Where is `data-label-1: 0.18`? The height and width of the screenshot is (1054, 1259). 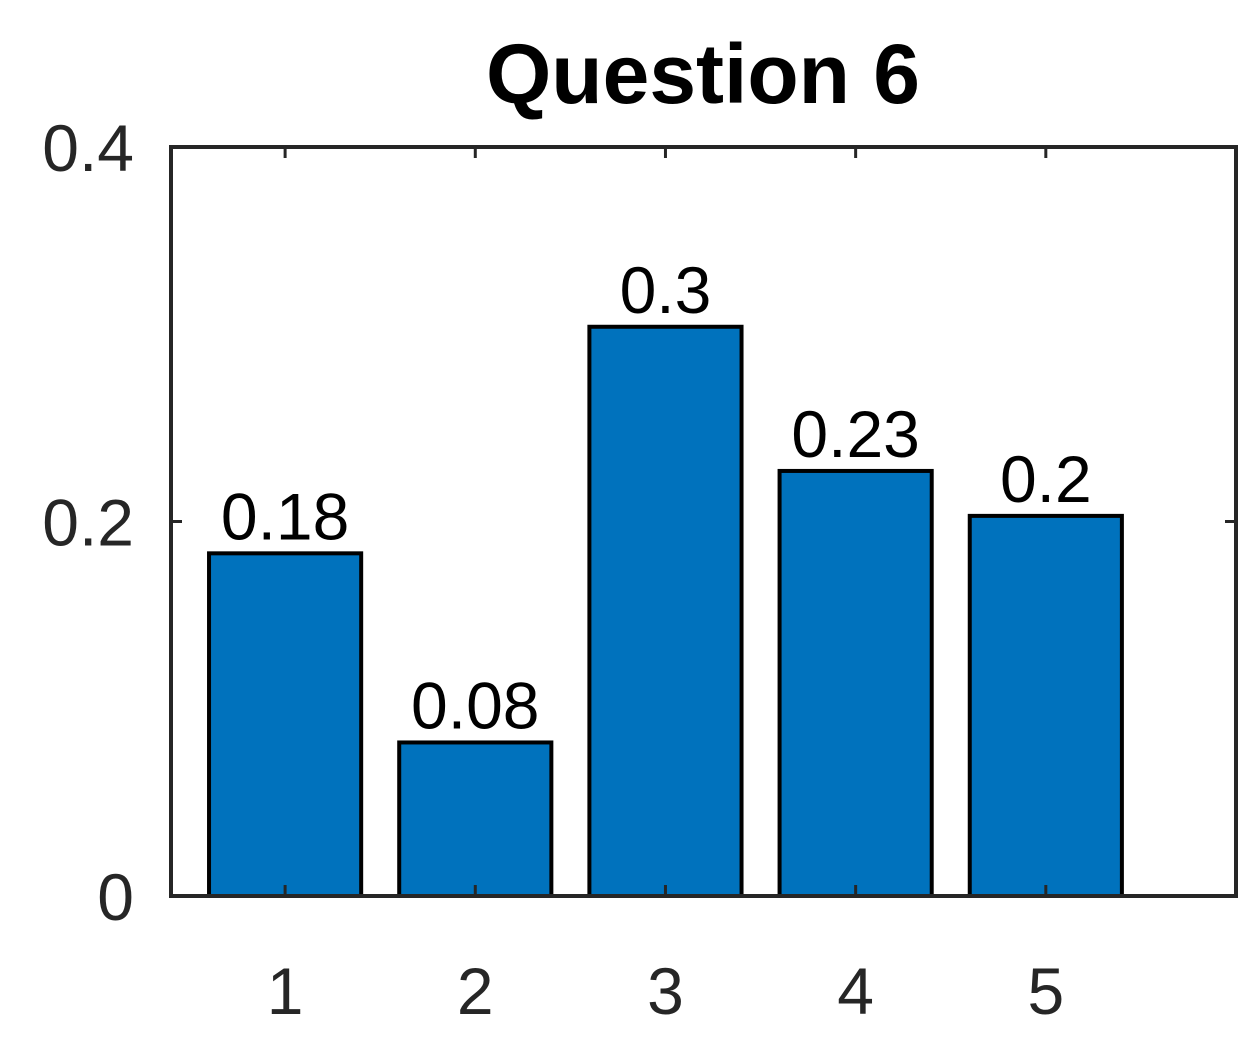 data-label-1: 0.18 is located at coordinates (285, 516).